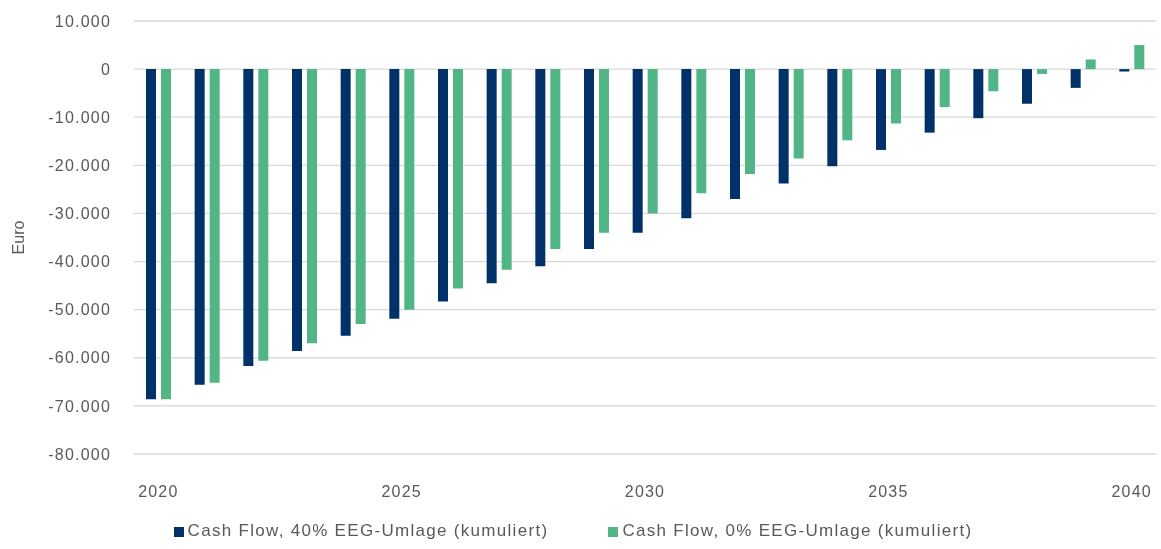  I want to click on y-tick-label: -30.000, so click(79, 214).